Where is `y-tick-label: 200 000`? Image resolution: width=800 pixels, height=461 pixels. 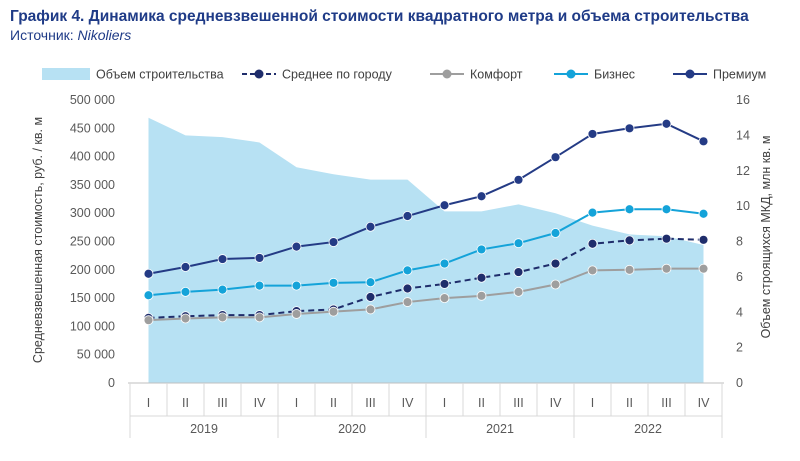 y-tick-label: 200 000 is located at coordinates (92, 270).